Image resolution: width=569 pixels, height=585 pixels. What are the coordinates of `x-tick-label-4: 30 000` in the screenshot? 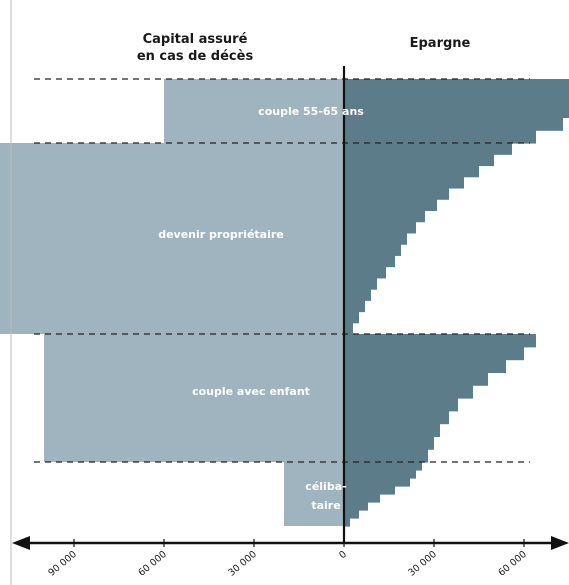 It's located at (242, 564).